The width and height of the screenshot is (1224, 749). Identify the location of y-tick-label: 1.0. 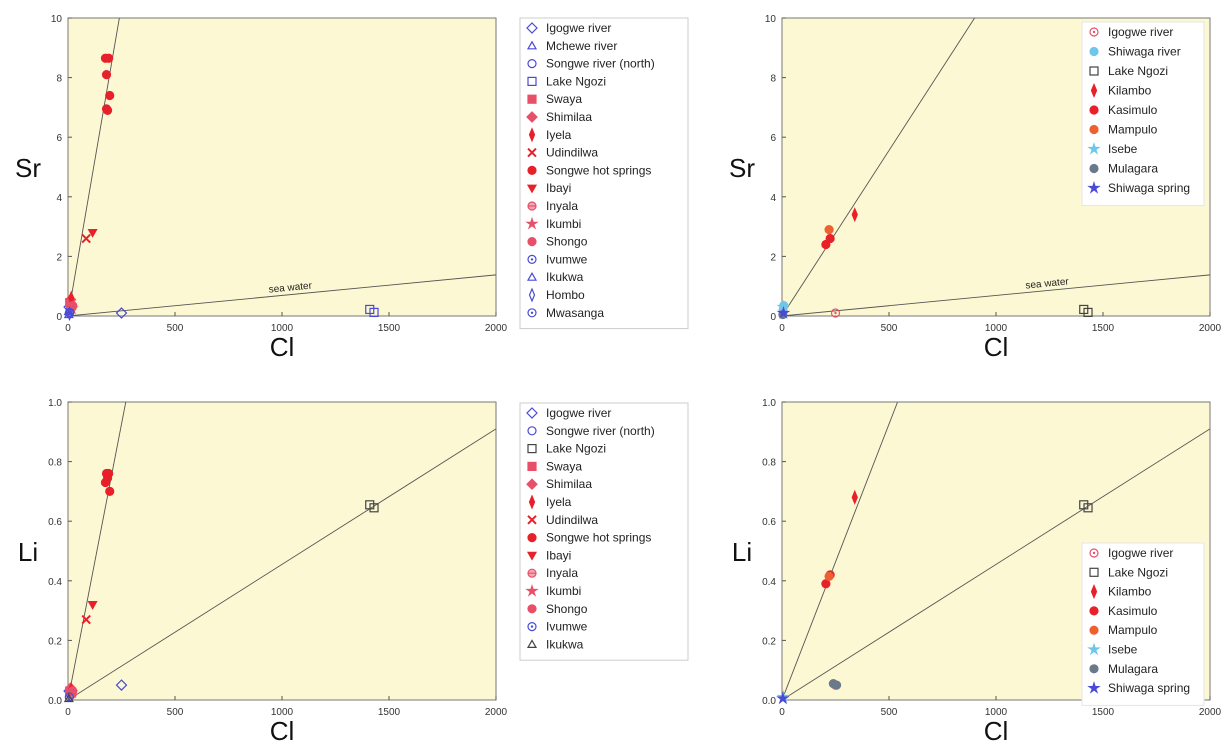
(55, 403).